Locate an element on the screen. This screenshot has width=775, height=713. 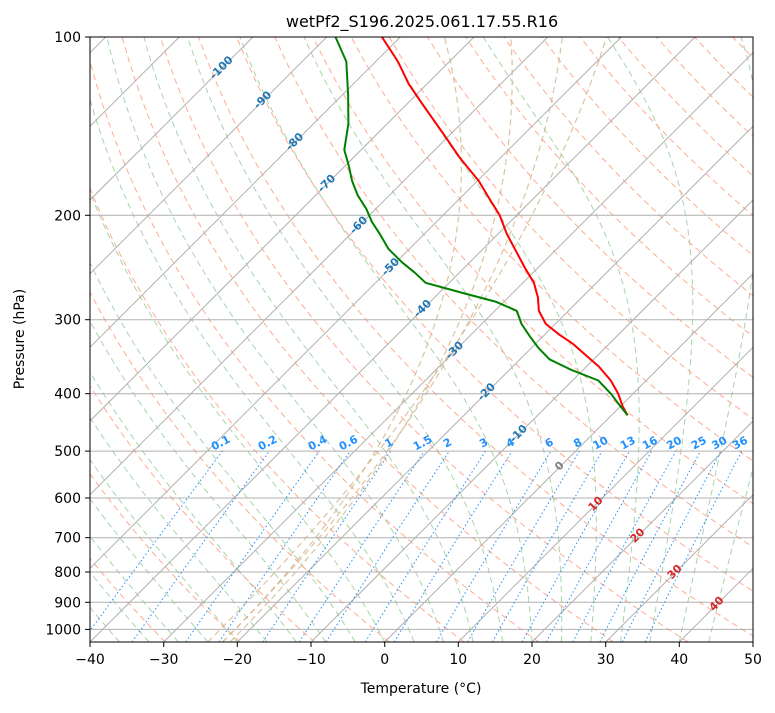
y-tick-label: 100 is located at coordinates (67, 38).